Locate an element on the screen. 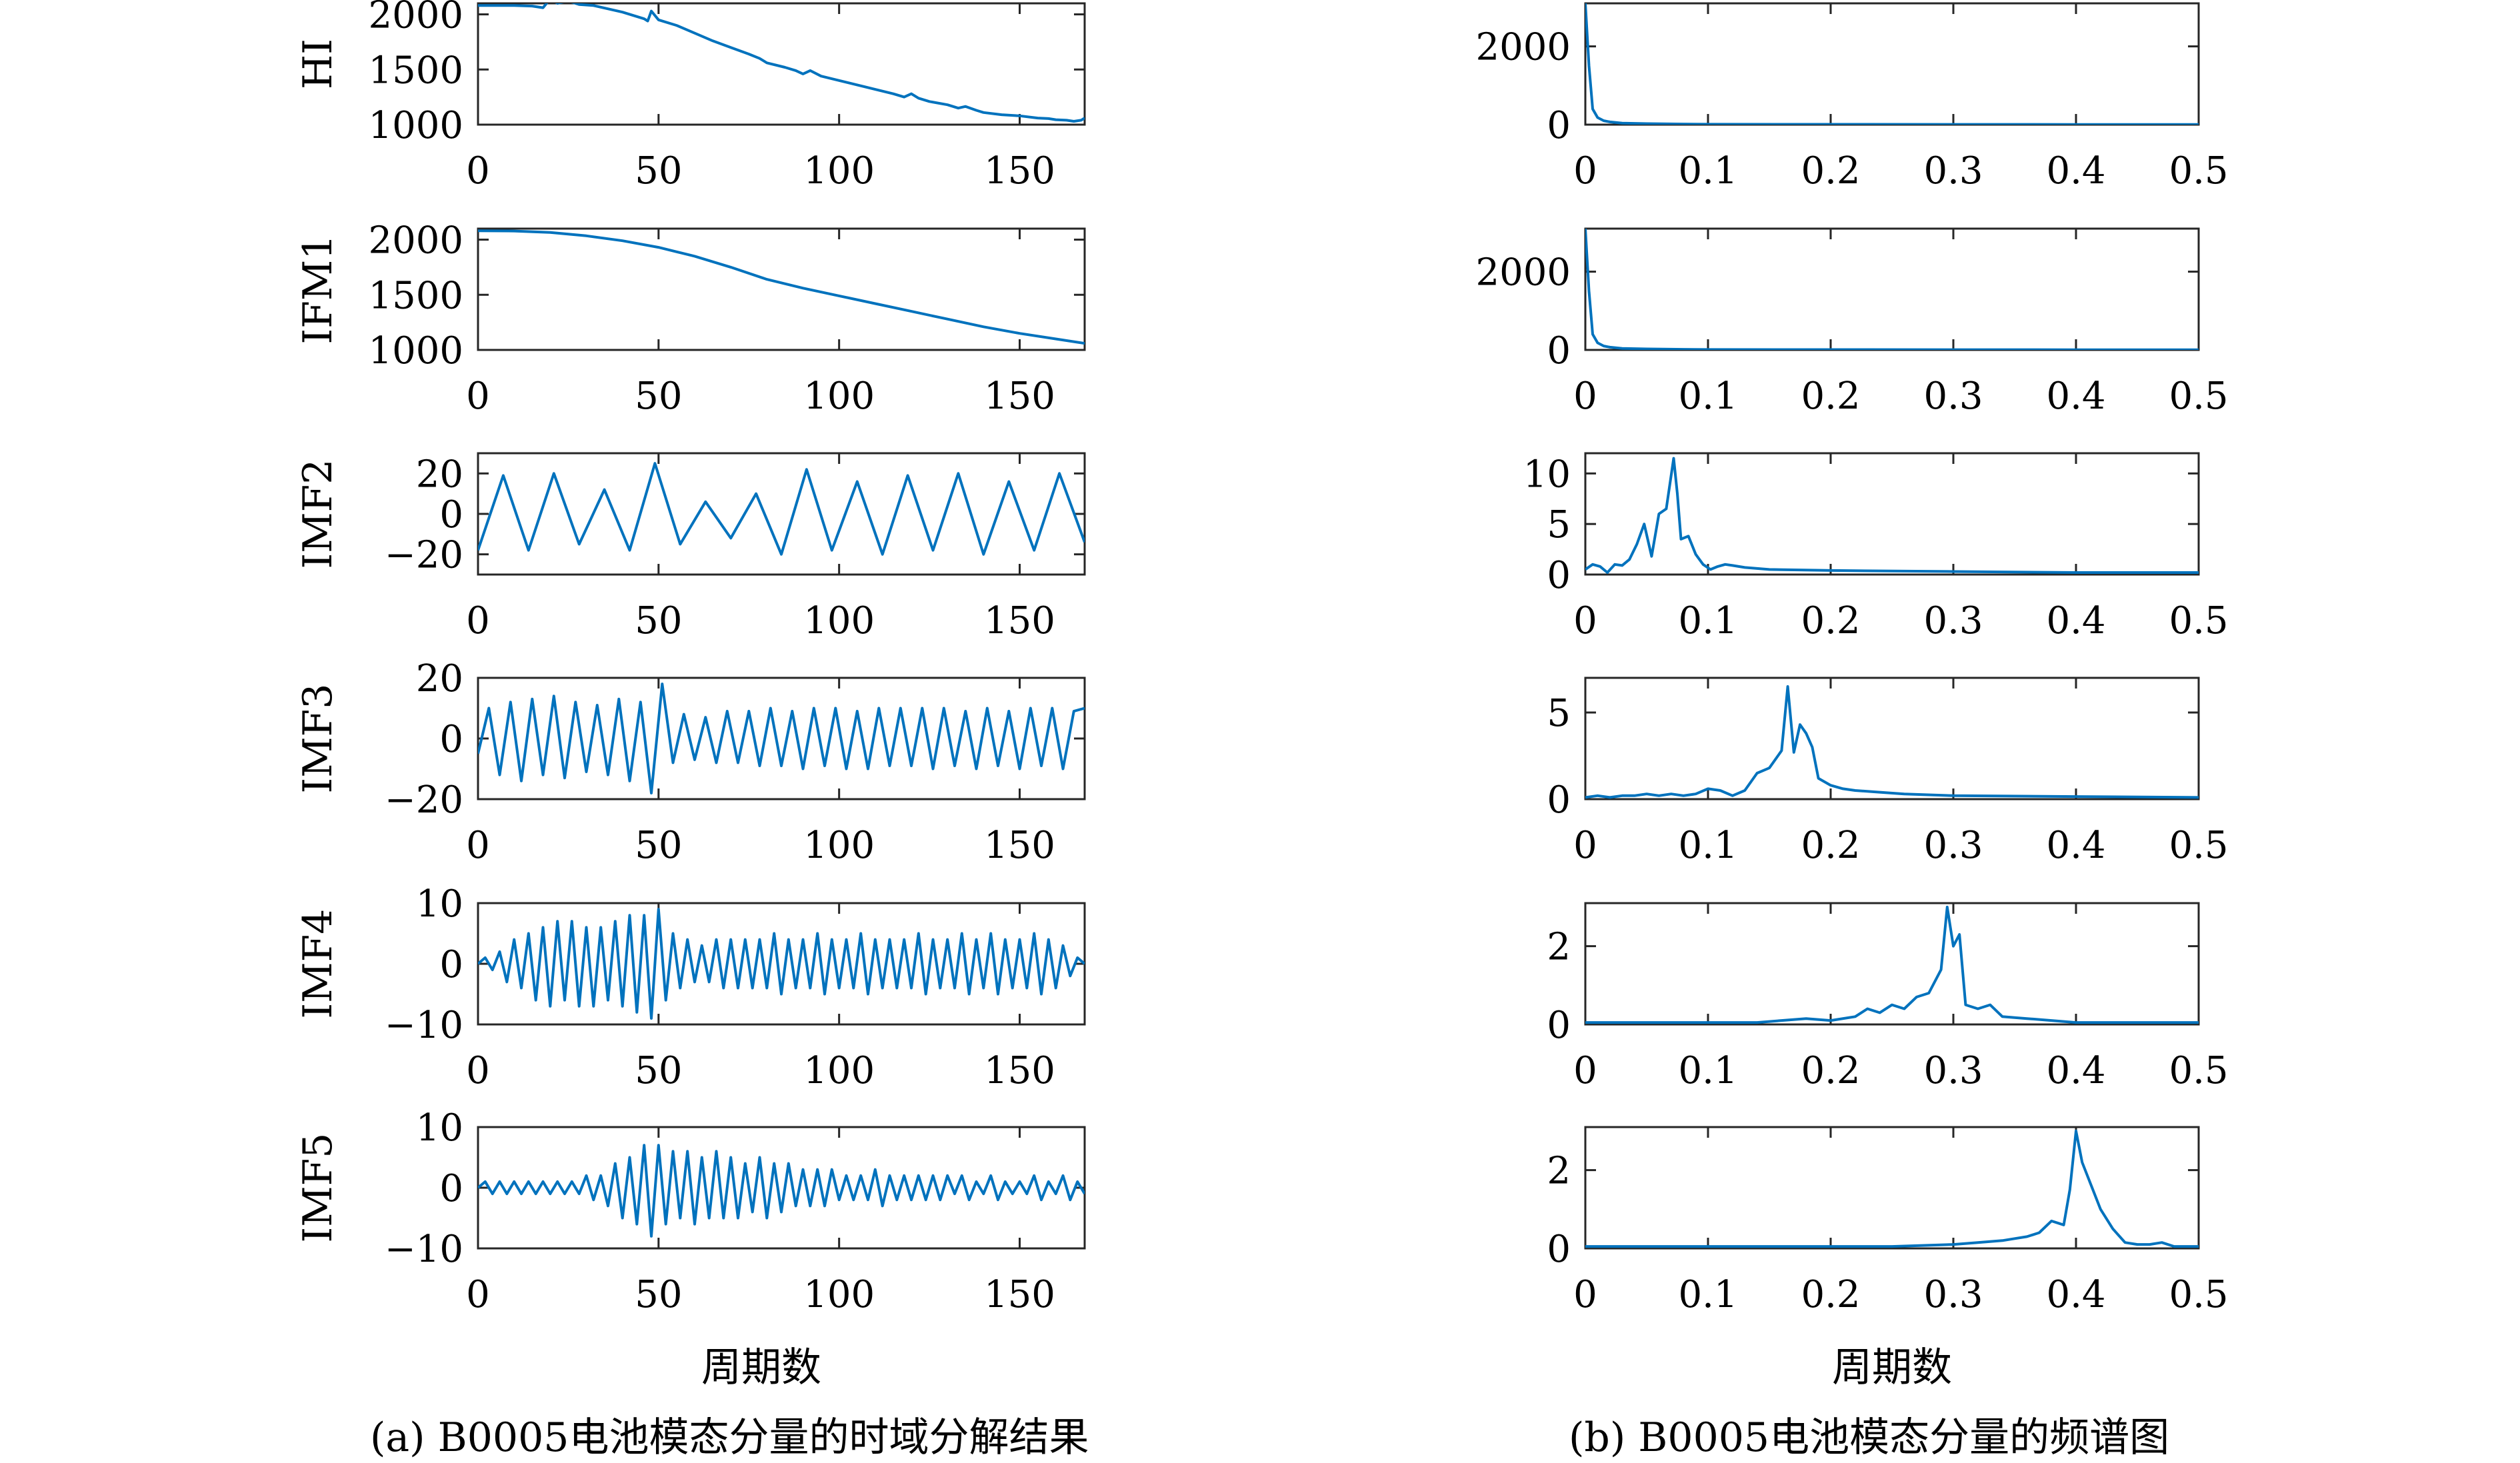  y-tick-label-spec-4: 5 is located at coordinates (1559, 713).